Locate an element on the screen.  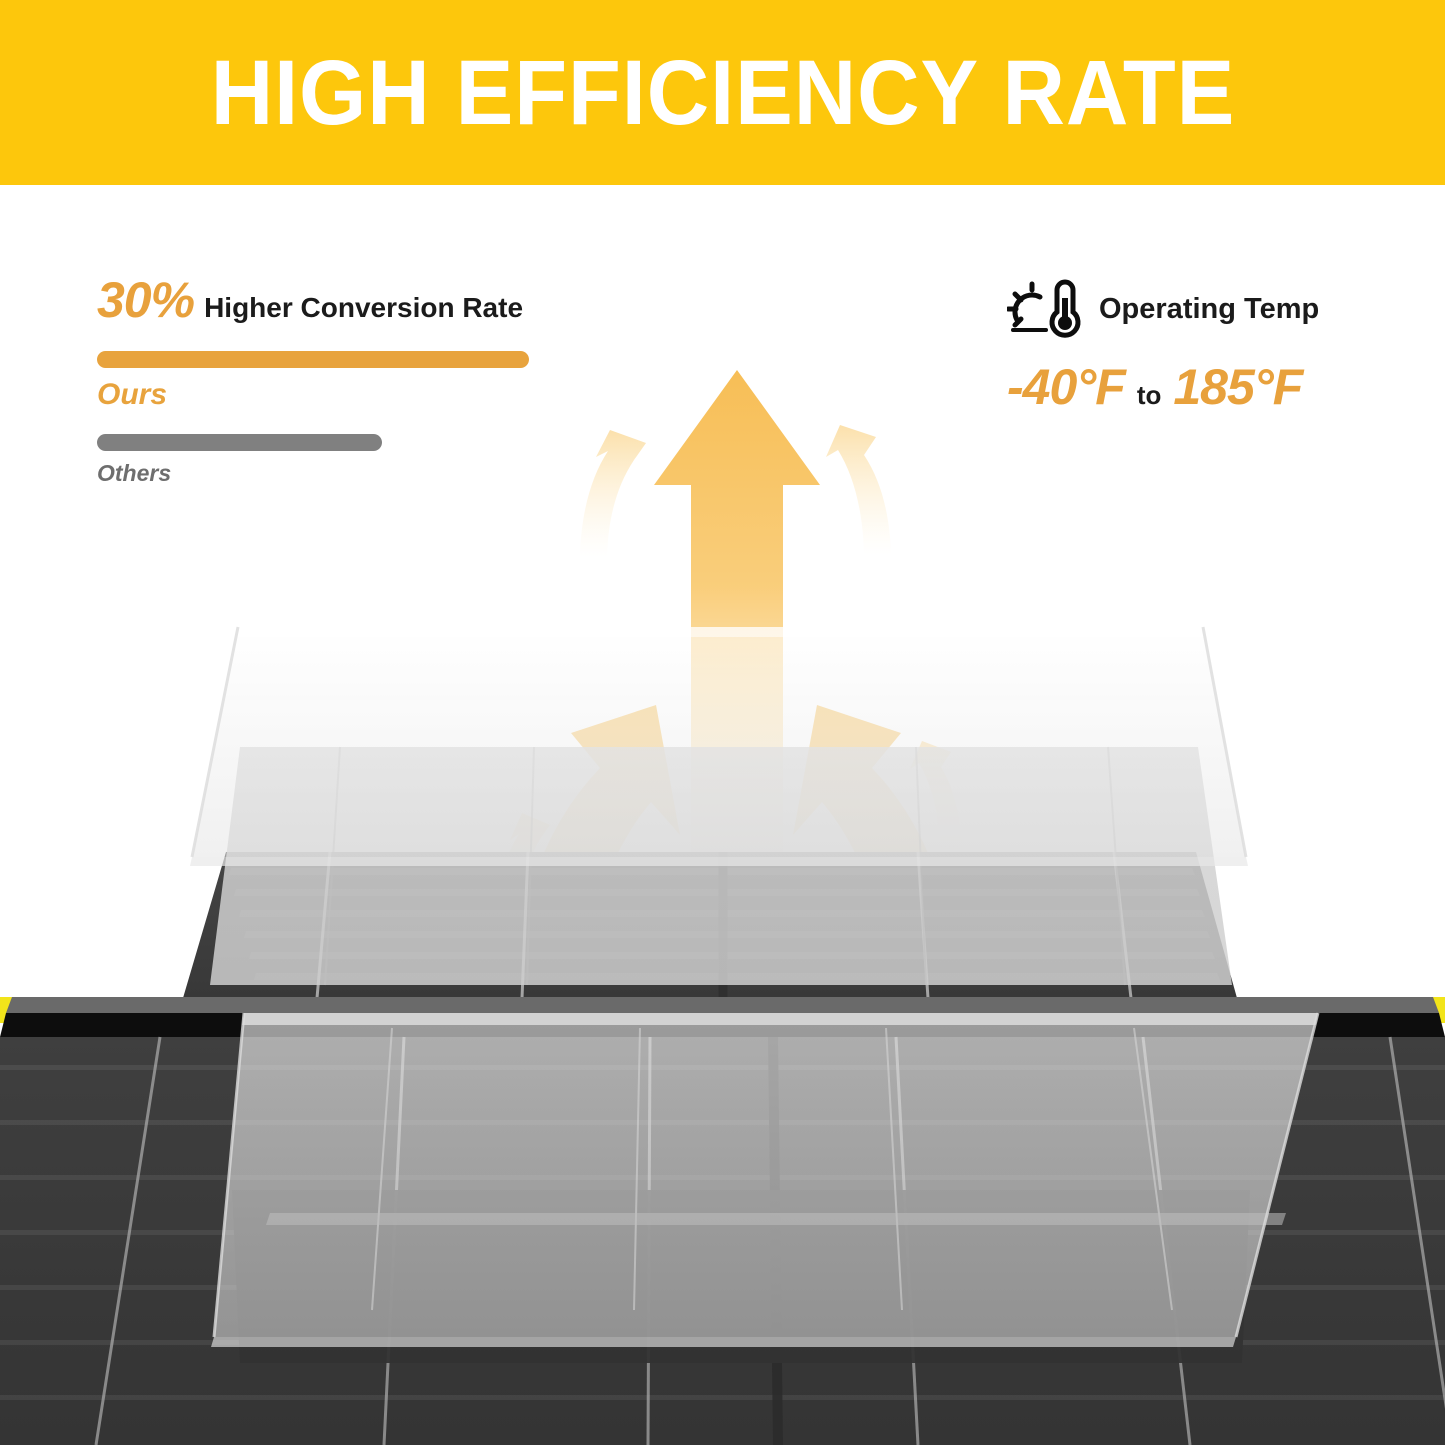
bar-label-ours: Ours is located at coordinates (132, 394).